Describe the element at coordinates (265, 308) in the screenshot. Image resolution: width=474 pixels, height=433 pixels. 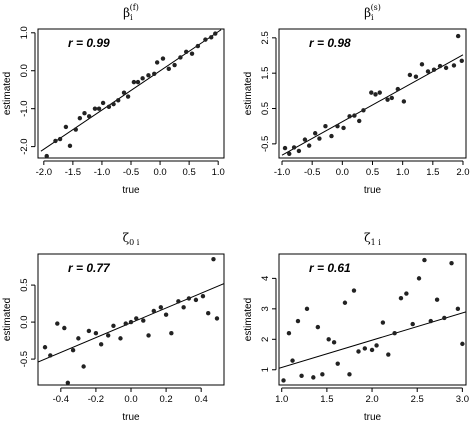
I see `y-tick-label: 3` at that location.